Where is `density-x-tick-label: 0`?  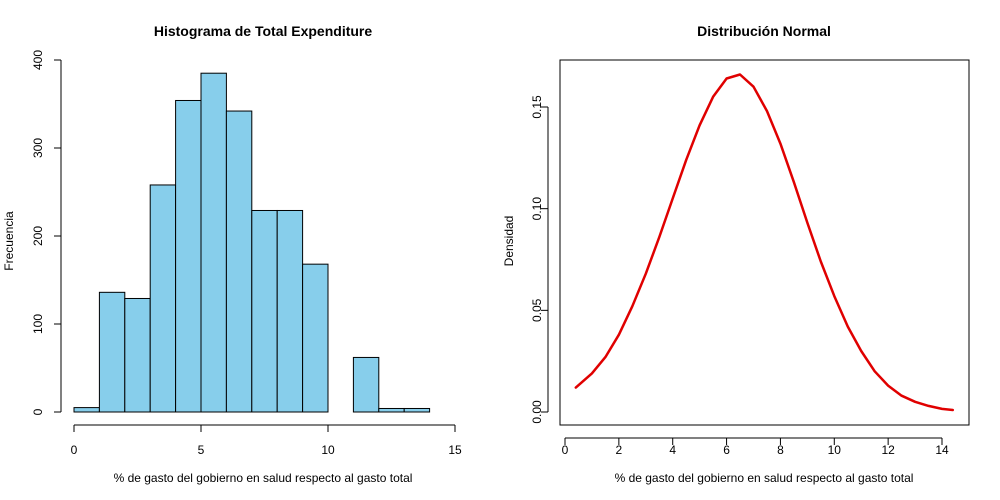
density-x-tick-label: 0 is located at coordinates (565, 450).